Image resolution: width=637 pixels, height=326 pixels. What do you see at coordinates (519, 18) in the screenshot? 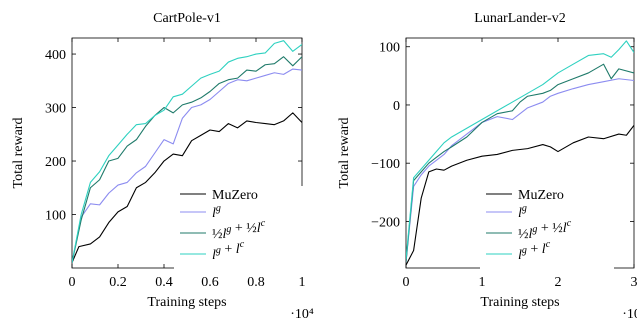
I see `chart-title: LunarLander-v2` at bounding box center [519, 18].